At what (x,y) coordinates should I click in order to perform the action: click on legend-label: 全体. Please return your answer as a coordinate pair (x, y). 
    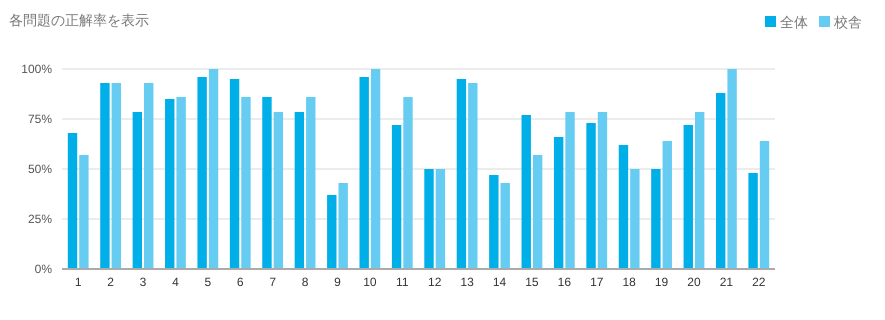
    Looking at the image, I should click on (794, 22).